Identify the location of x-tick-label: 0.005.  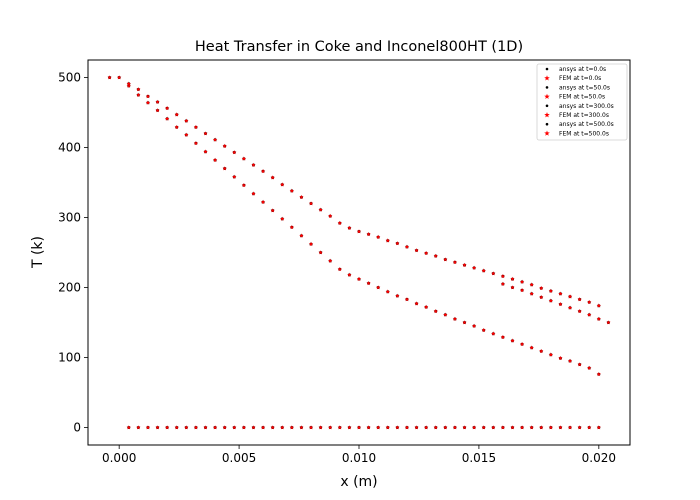
(239, 458).